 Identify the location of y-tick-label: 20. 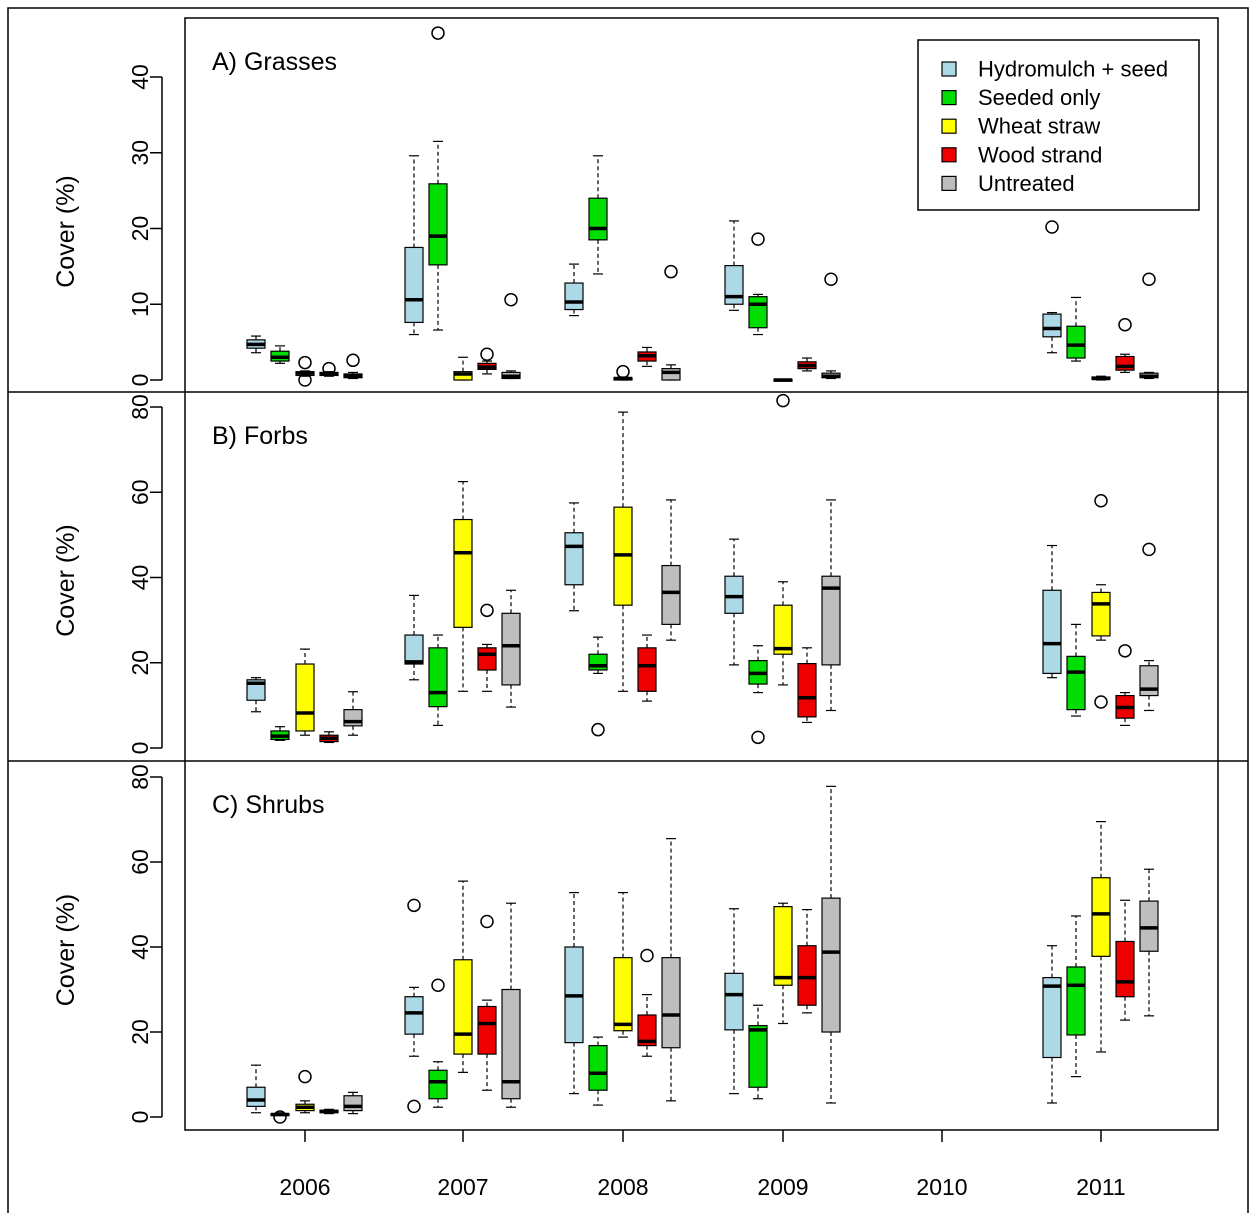
(140, 1032).